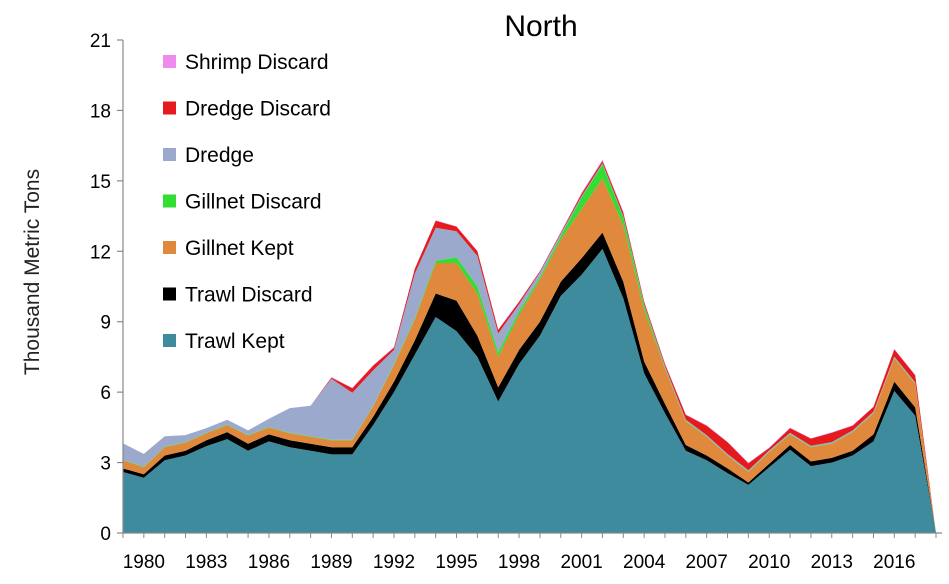  Describe the element at coordinates (832, 562) in the screenshot. I see `x-tick-label: 2013` at that location.